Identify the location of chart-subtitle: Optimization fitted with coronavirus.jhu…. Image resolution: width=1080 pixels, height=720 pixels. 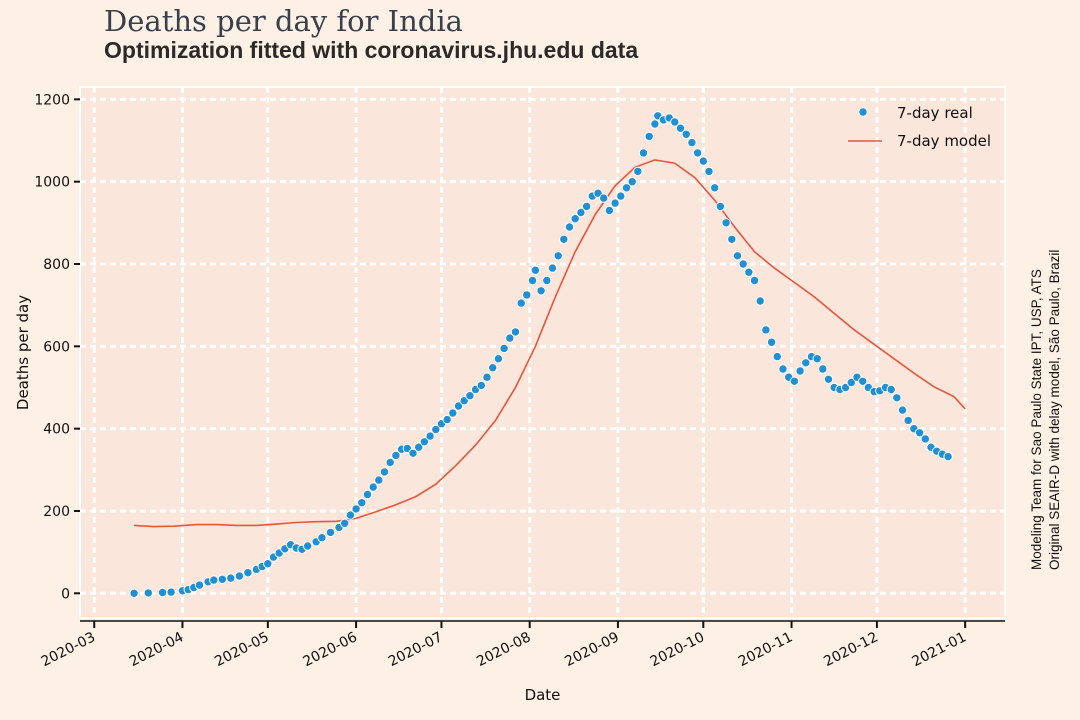
(371, 50).